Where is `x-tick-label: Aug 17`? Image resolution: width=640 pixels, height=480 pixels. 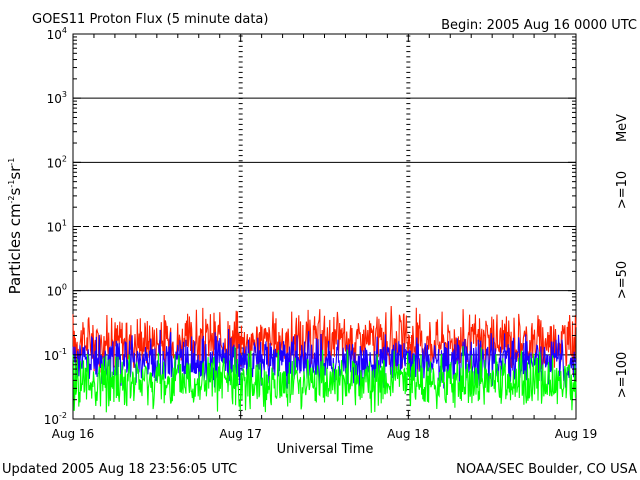
x-tick-label: Aug 17 is located at coordinates (240, 434).